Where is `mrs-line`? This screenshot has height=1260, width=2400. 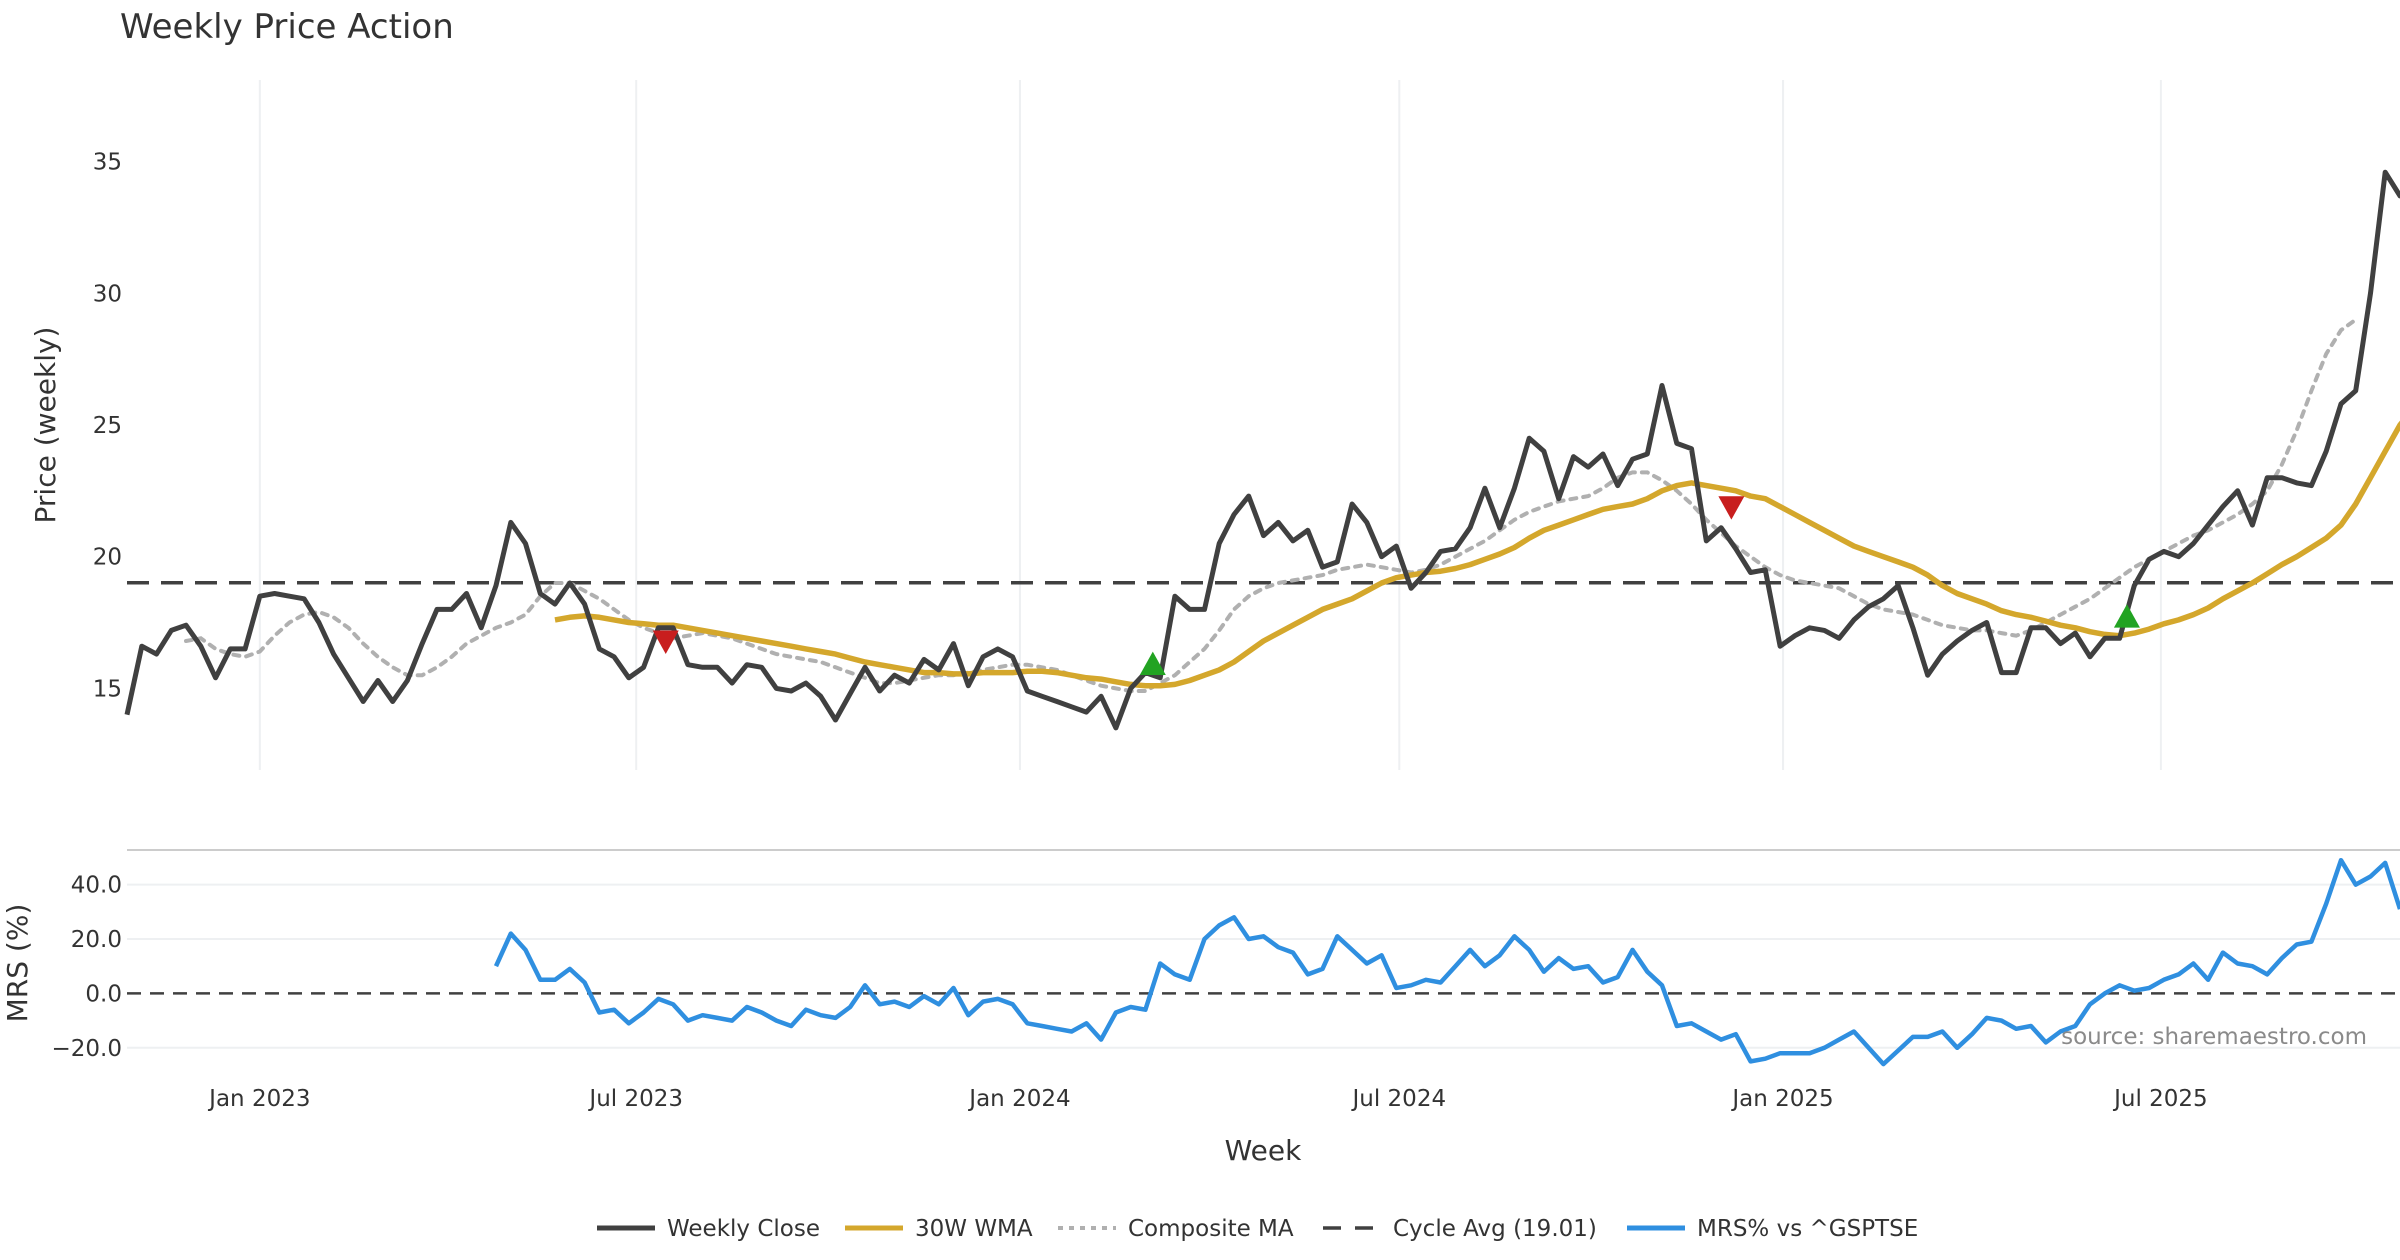 mrs-line is located at coordinates (1446, 962).